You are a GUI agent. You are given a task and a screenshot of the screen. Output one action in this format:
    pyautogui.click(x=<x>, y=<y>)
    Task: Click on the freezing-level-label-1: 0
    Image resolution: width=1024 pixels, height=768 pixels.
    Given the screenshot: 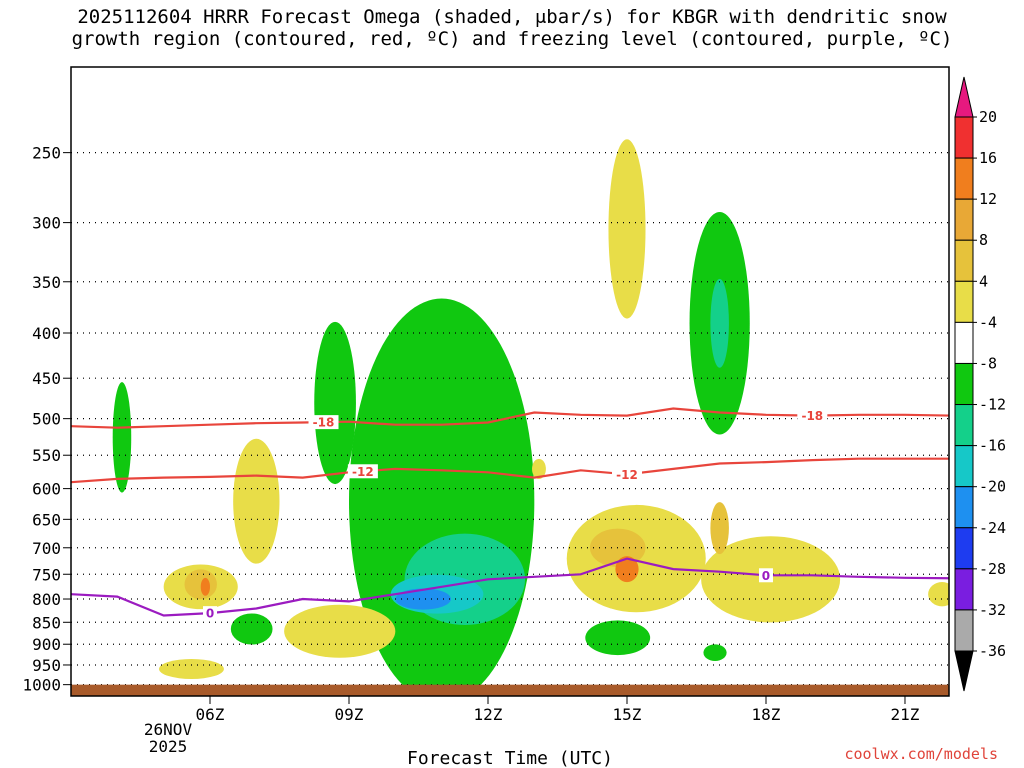 What is the action you would take?
    pyautogui.click(x=766, y=576)
    